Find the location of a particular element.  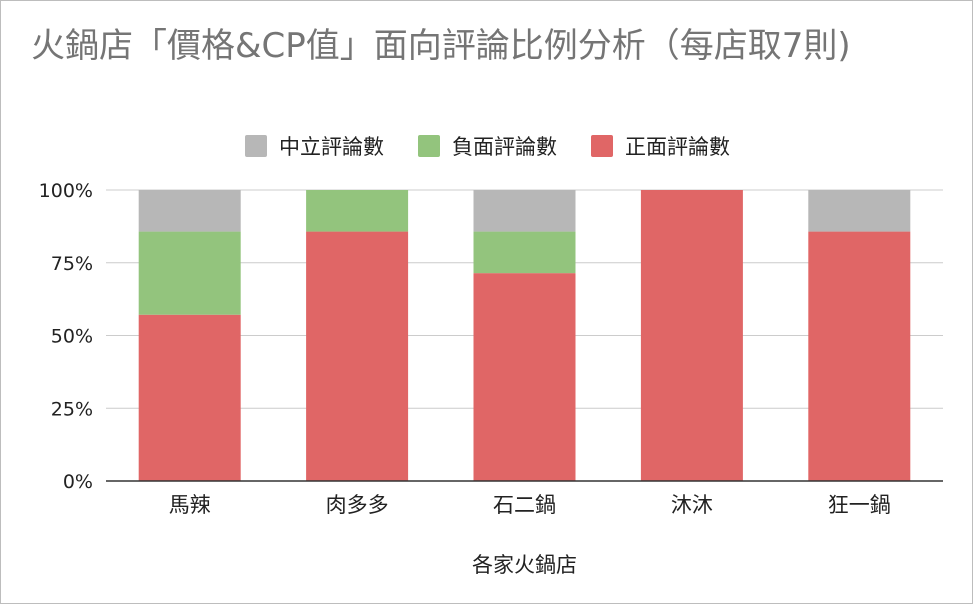

legend-label: 中立評論數 is located at coordinates (331, 147).